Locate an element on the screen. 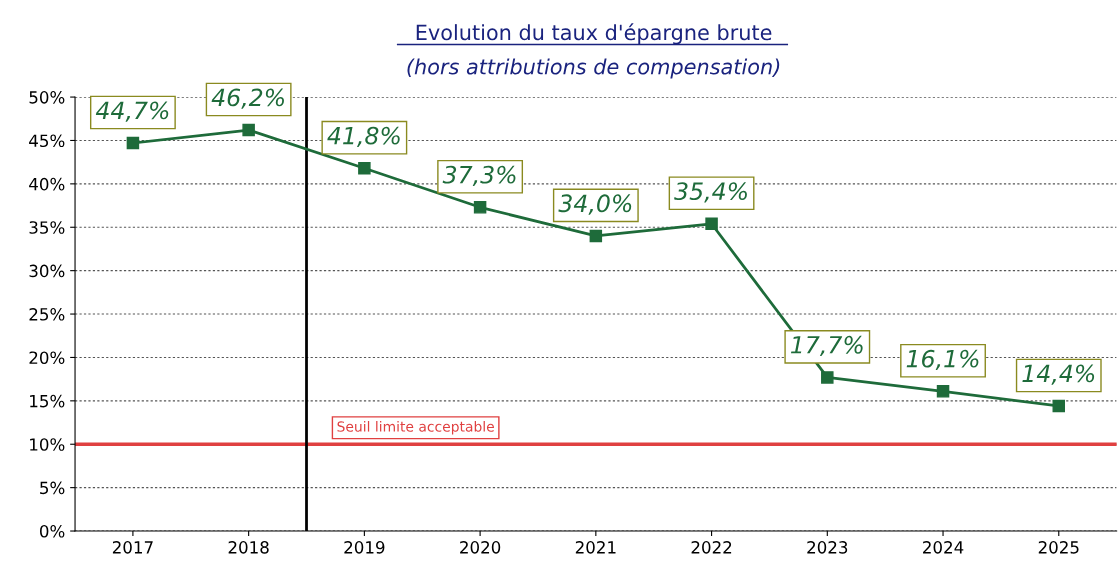 Image resolution: width=1120 pixels, height=571 pixels. chart-subtitle: (hors attributions de compensation) is located at coordinates (593, 68).